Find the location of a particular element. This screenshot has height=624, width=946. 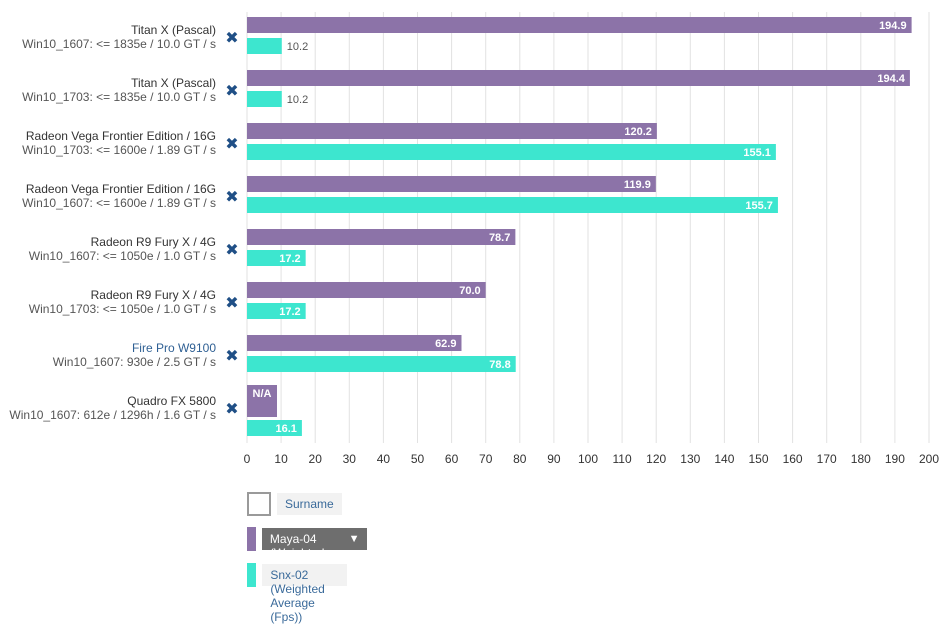

x-tick-label: 110 is located at coordinates (622, 459).